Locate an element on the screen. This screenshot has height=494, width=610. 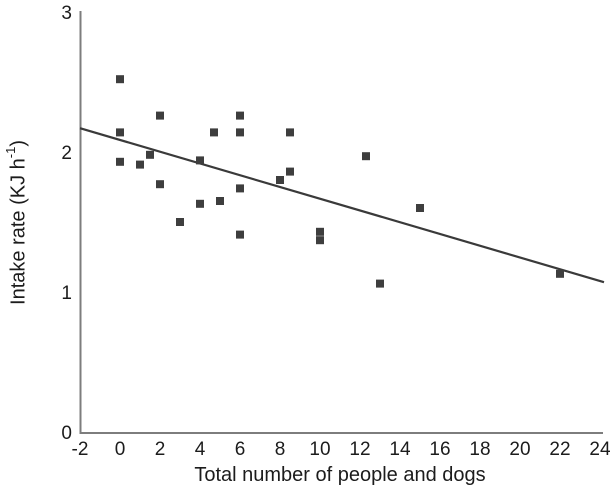
x-tick-label: 8 is located at coordinates (280, 449).